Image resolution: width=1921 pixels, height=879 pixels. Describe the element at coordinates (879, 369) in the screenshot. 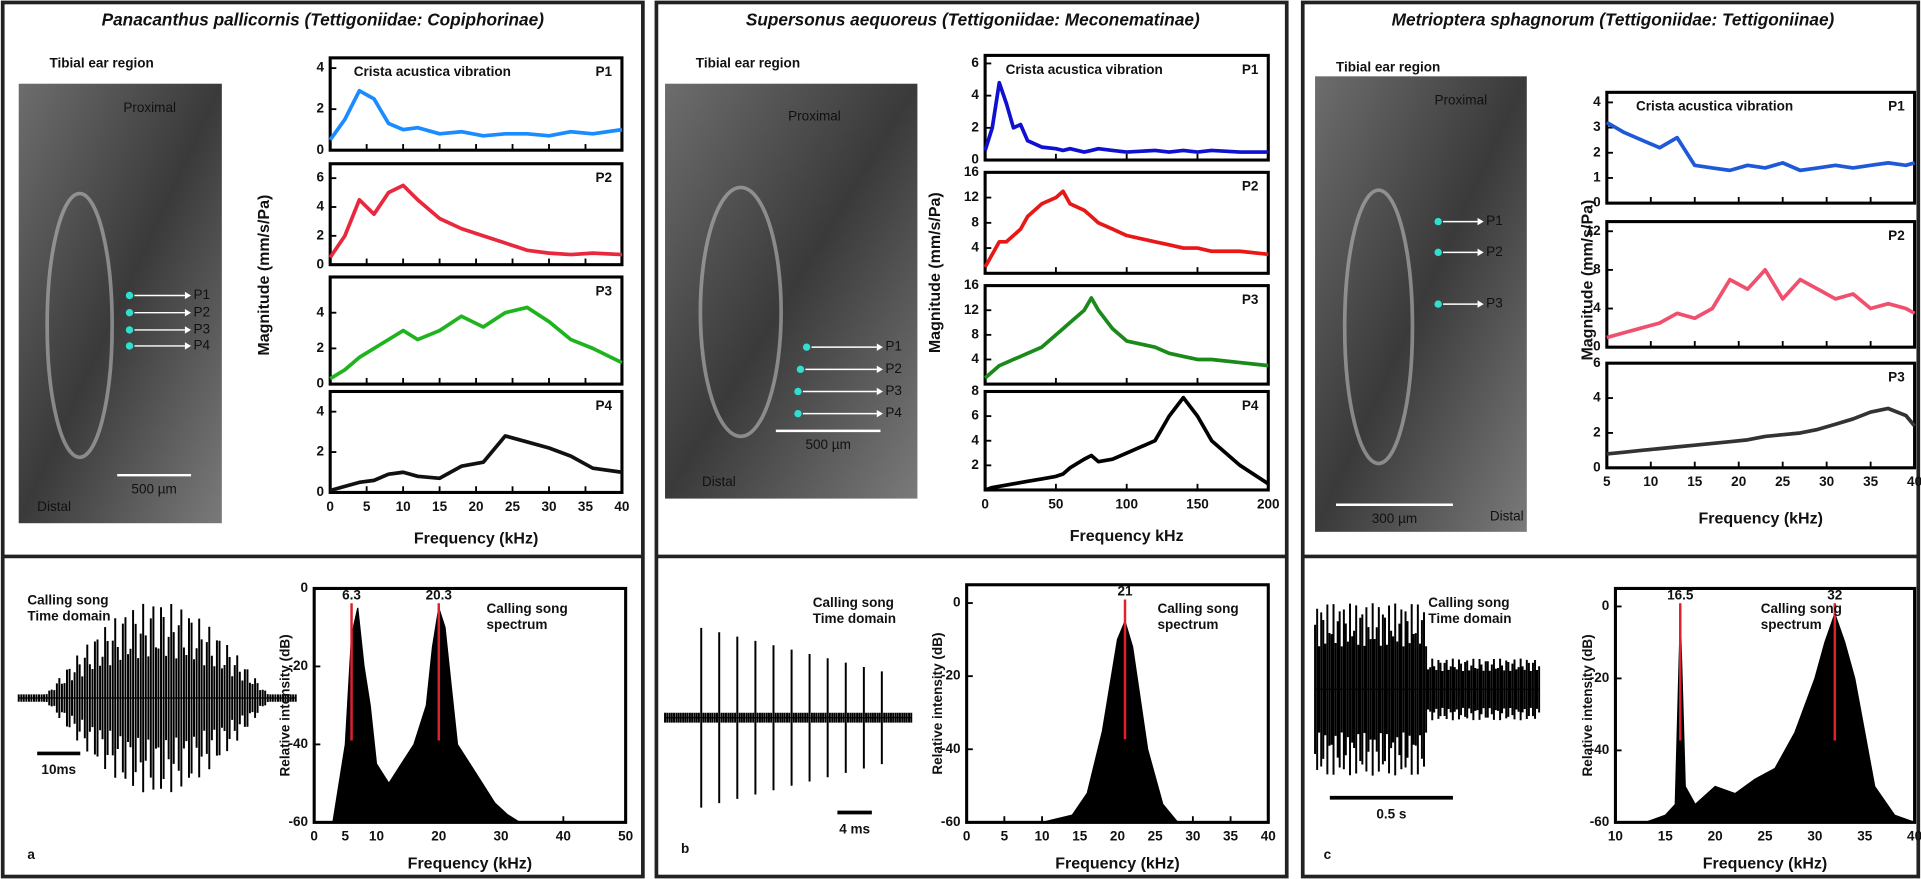

I see `arrow-head` at that location.